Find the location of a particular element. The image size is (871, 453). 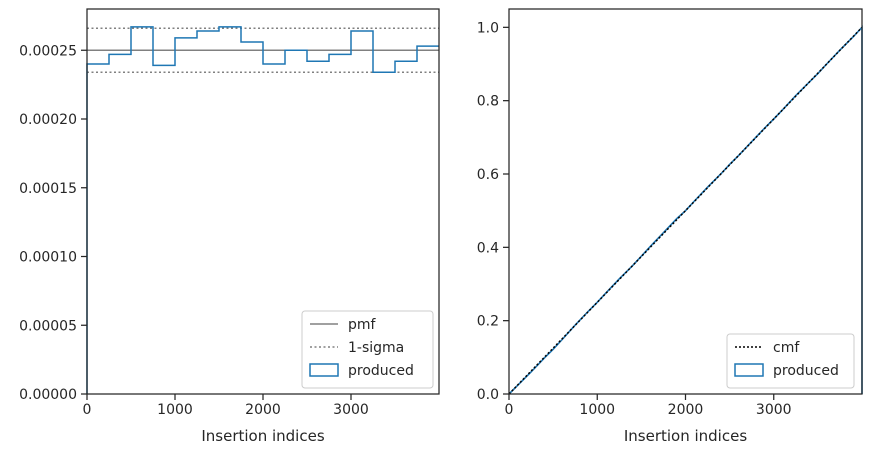

cmf-y-tick-label: 0.8 is located at coordinates (488, 102).